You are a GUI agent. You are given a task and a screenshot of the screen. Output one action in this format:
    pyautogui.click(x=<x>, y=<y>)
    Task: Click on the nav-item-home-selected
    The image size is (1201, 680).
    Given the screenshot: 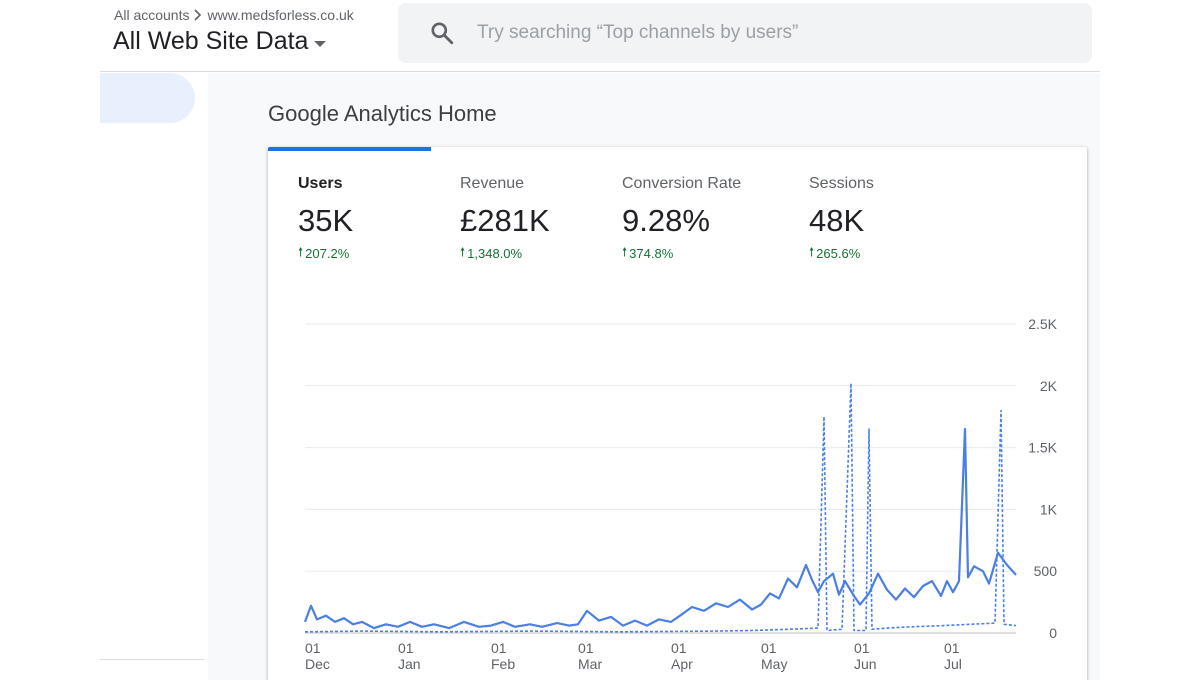 What is the action you would take?
    pyautogui.click(x=147, y=98)
    